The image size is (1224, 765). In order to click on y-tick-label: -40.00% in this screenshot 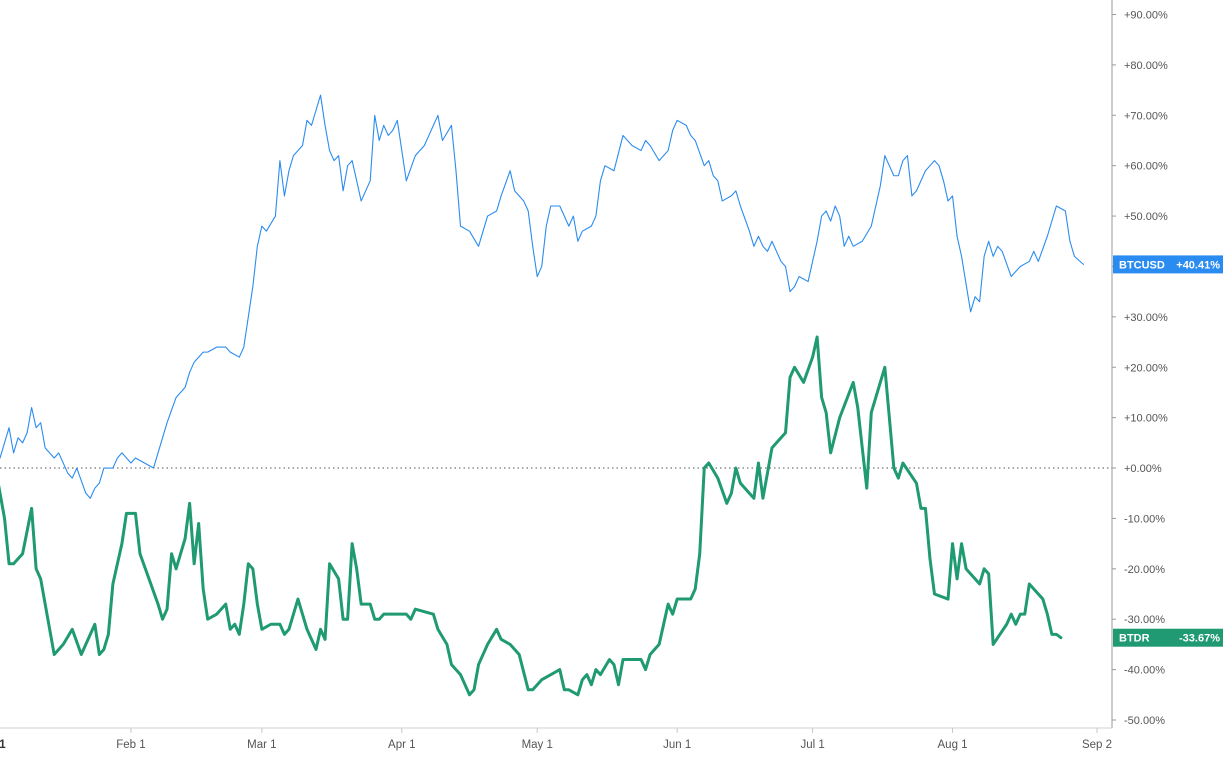, I will do `click(1144, 671)`.